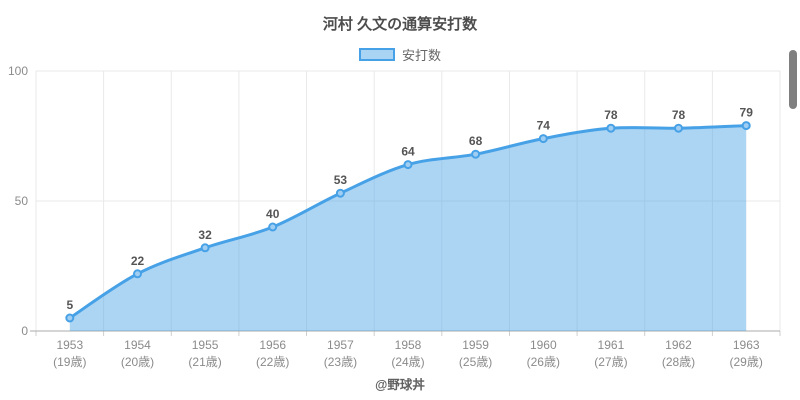 The width and height of the screenshot is (800, 400). I want to click on x-tick-label-age: (20歳), so click(137, 362).